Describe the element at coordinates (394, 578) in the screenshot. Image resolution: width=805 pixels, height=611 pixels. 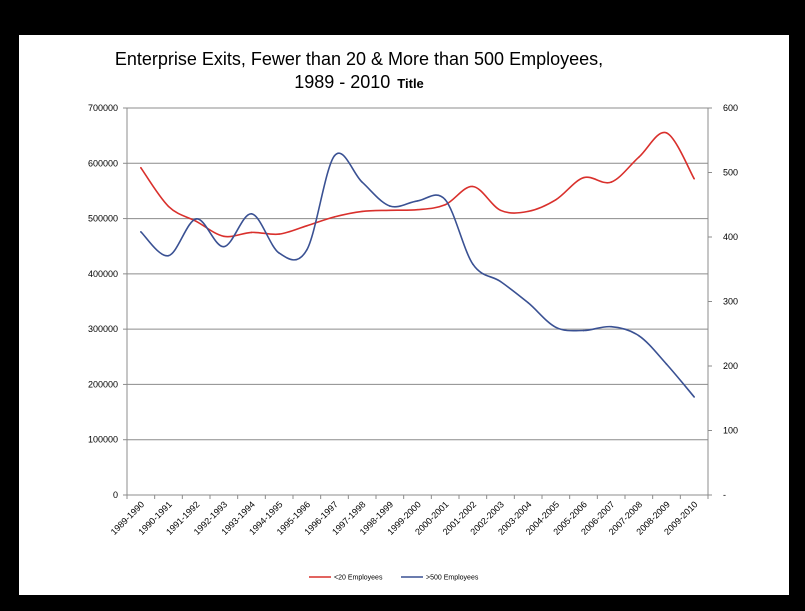
I see `legend: <20 Employees >500 Employees` at that location.